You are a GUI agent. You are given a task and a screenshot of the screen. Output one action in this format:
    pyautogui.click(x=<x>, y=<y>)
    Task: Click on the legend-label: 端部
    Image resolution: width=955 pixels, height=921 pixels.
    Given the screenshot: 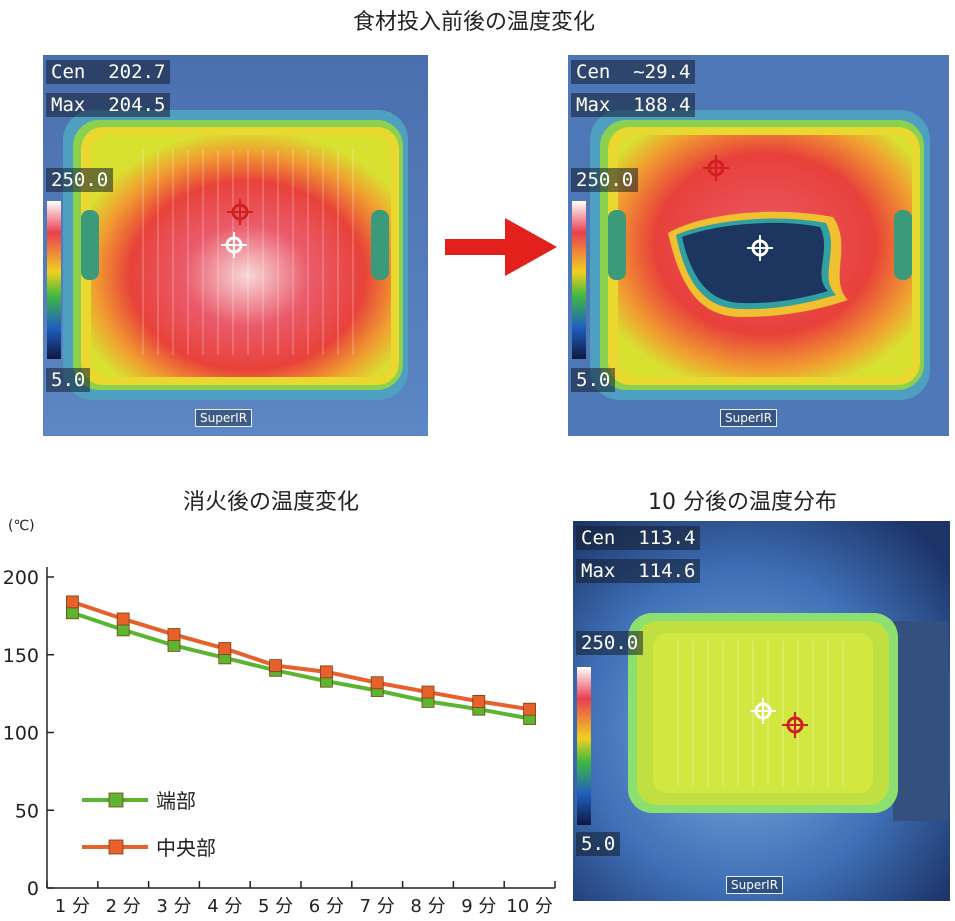 What is the action you would take?
    pyautogui.click(x=176, y=801)
    